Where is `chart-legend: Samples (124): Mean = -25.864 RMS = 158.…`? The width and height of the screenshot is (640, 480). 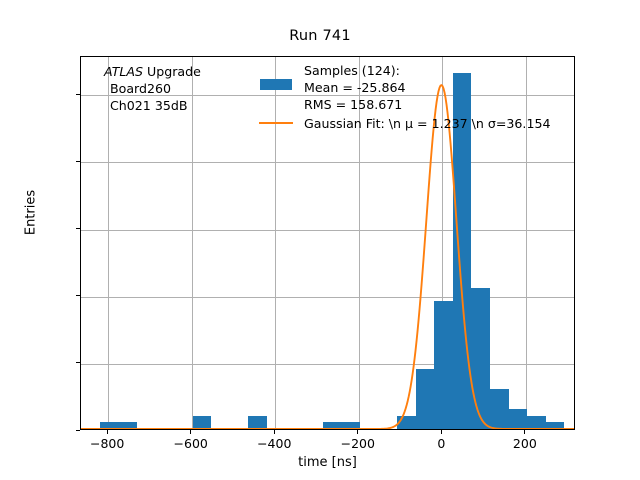 chart-legend: Samples (124): Mean = -25.864 RMS = 158.… is located at coordinates (403, 97).